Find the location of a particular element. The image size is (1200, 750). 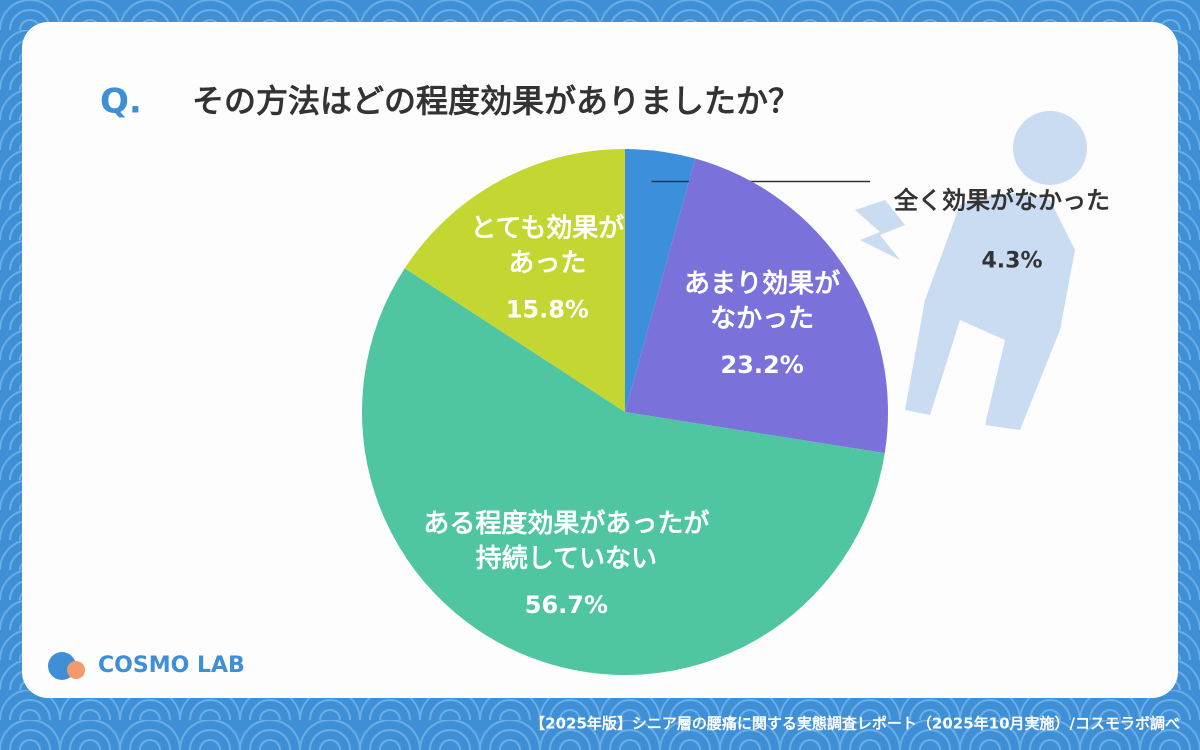

value-label: 15.8% is located at coordinates (547, 310).